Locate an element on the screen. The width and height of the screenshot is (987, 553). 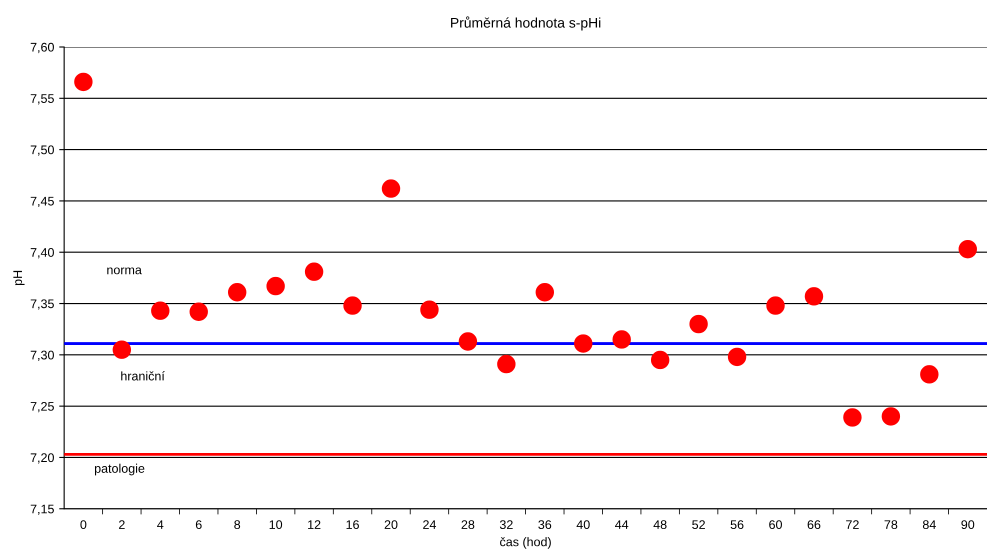
x-tick-label: 2 is located at coordinates (121, 524).